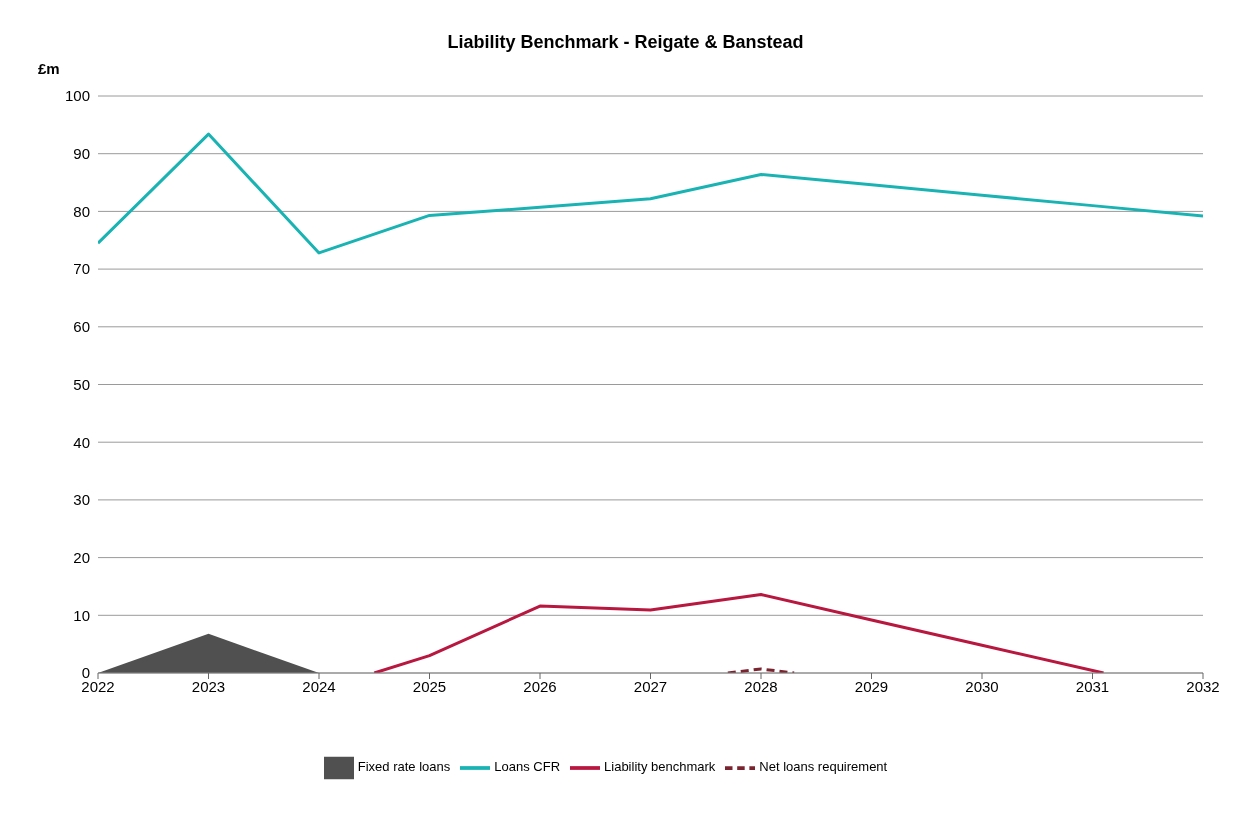  What do you see at coordinates (81, 557) in the screenshot?
I see `y-tick-label: 20` at bounding box center [81, 557].